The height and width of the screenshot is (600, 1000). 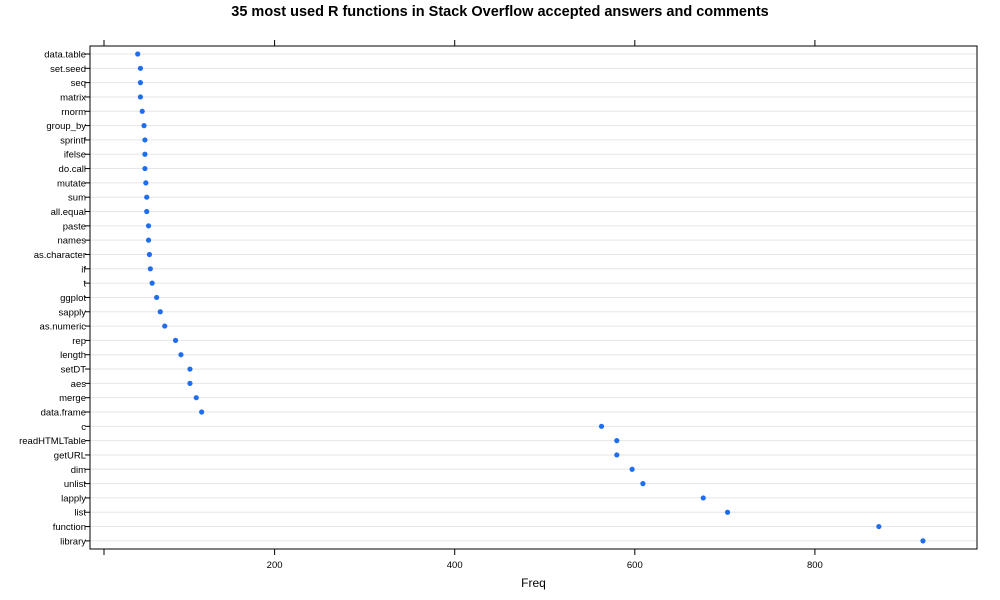 I want to click on y-tick-label: data.table, so click(x=65, y=55).